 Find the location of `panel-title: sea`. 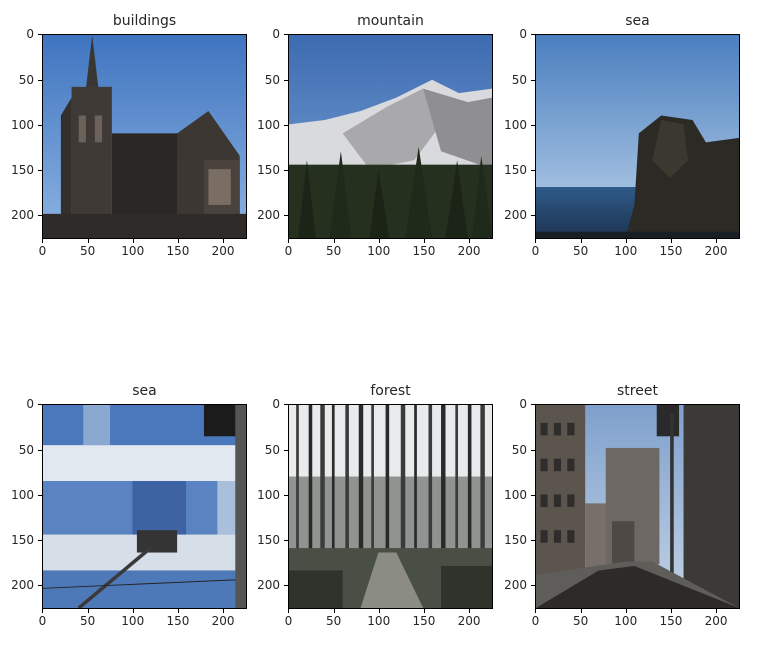

panel-title: sea is located at coordinates (637, 21).